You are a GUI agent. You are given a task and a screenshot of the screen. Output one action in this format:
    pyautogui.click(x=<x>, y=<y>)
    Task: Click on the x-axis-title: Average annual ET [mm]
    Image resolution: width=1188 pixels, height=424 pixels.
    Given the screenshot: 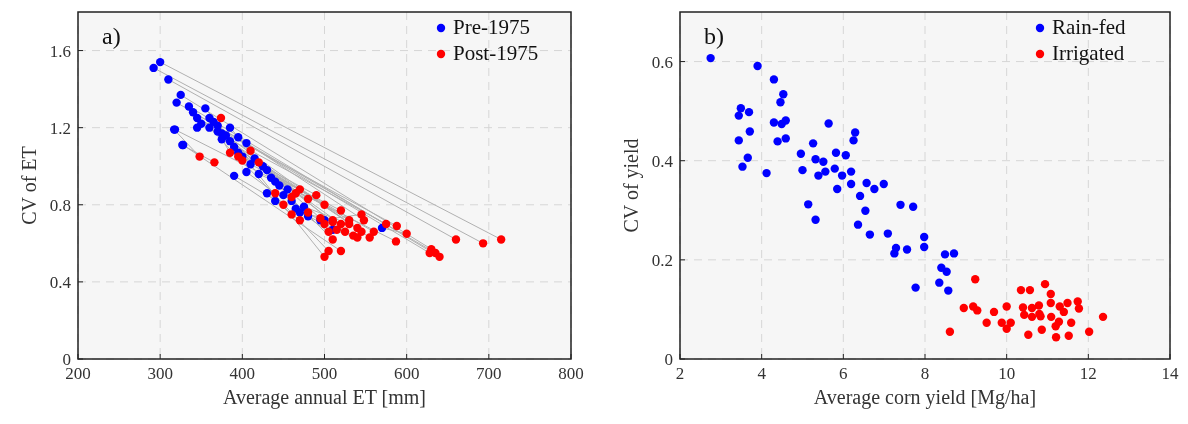 What is the action you would take?
    pyautogui.click(x=324, y=397)
    